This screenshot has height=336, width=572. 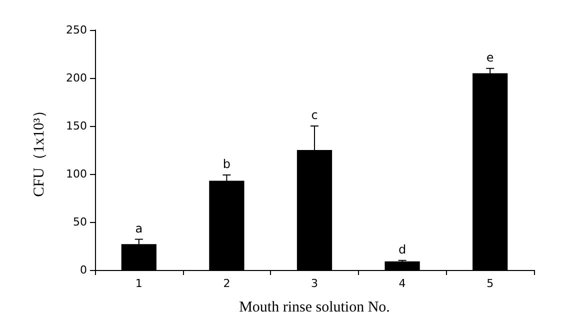 What do you see at coordinates (226, 283) in the screenshot?
I see `x-tick-label: 2` at bounding box center [226, 283].